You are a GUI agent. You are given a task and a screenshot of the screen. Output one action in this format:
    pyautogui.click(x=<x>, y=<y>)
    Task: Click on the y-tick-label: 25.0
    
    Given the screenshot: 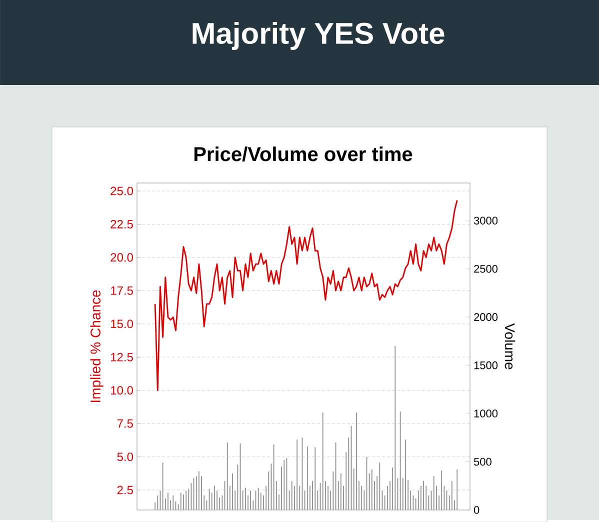 What is the action you would take?
    pyautogui.click(x=122, y=191)
    